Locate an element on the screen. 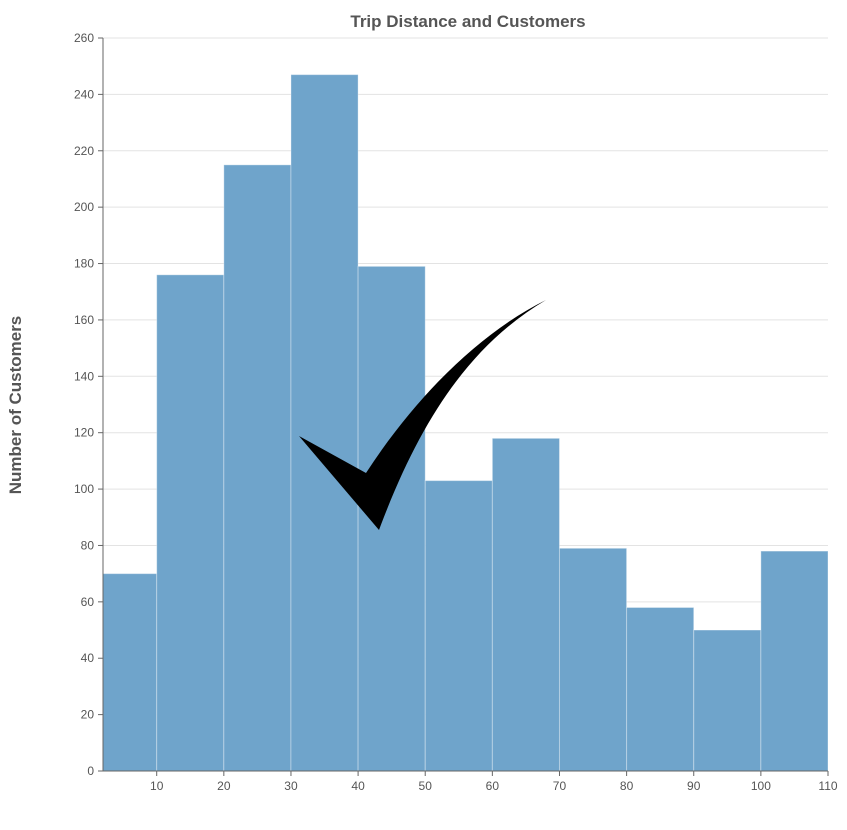 Image resolution: width=847 pixels, height=830 pixels. y-tick-label: 220 is located at coordinates (84, 151).